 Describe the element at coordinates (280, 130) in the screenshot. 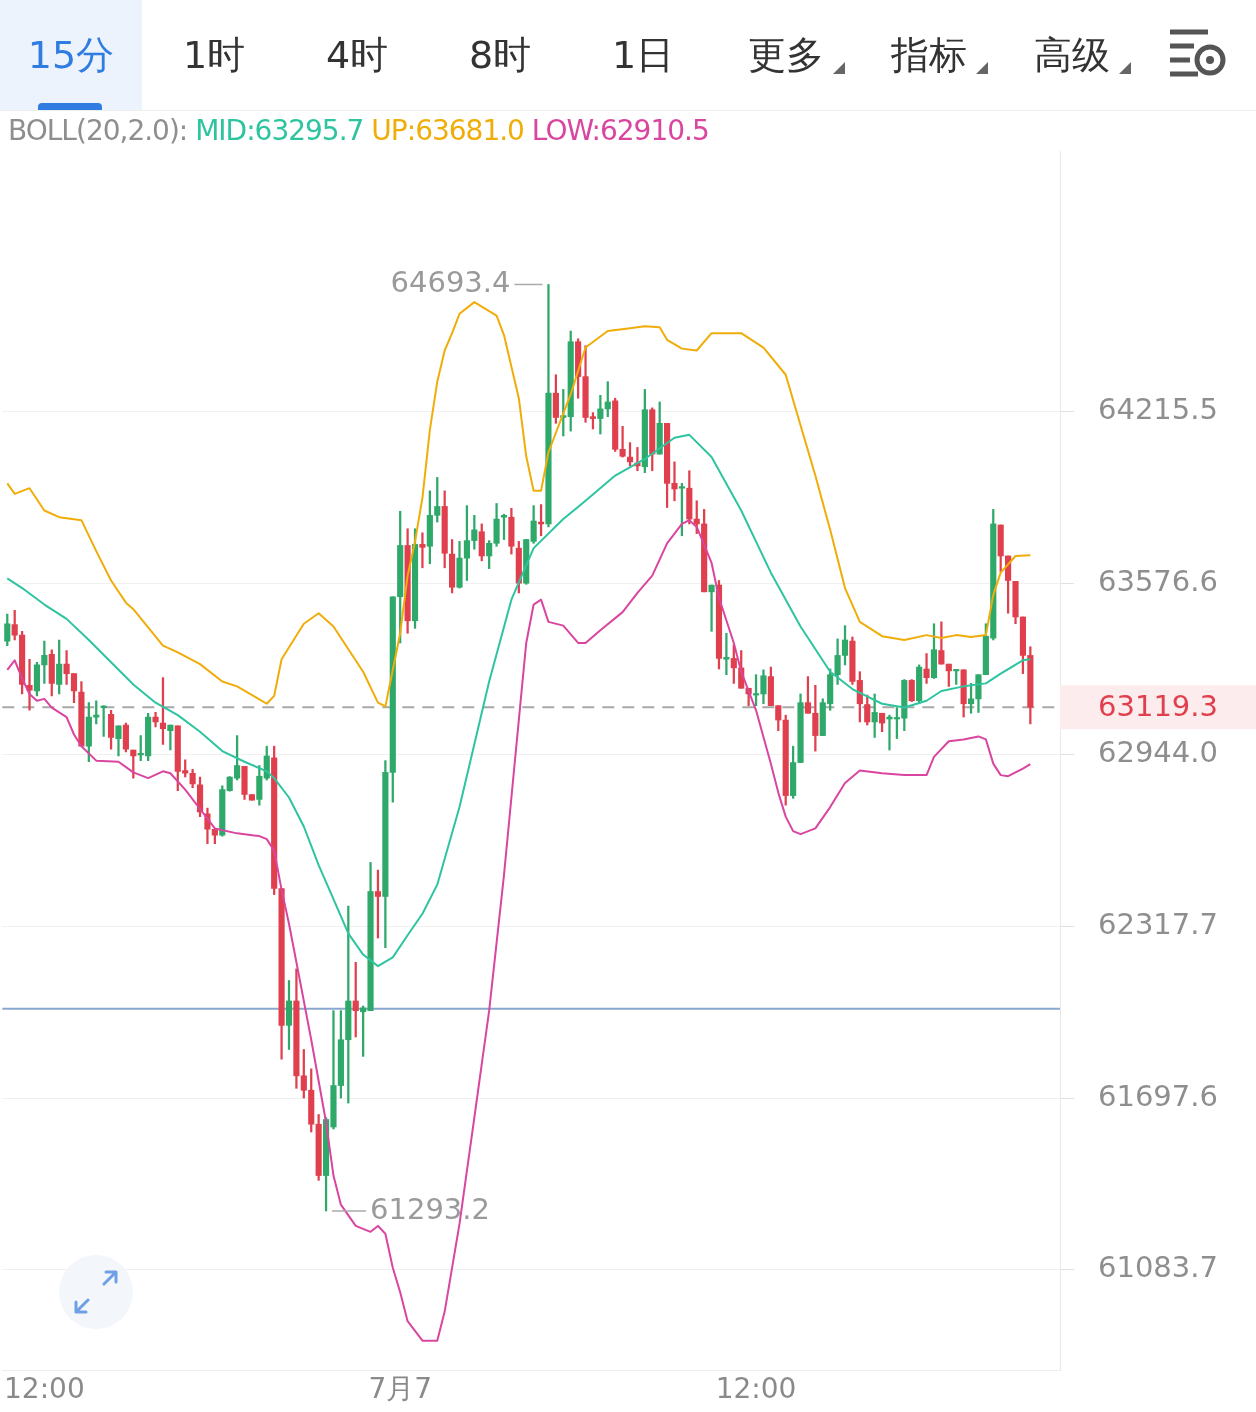

I see `text: MID:63295.7` at that location.